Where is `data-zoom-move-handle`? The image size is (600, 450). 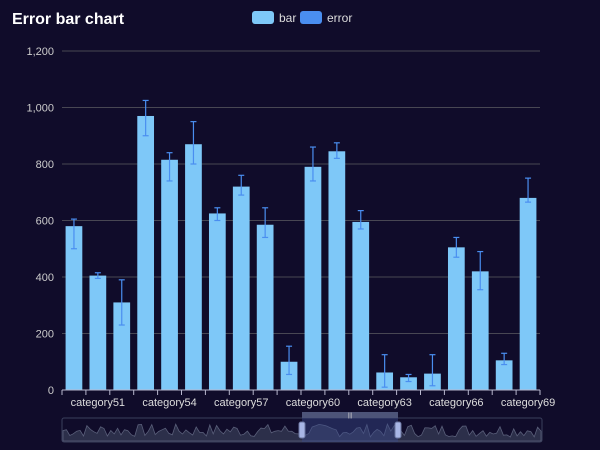 data-zoom-move-handle is located at coordinates (350, 415).